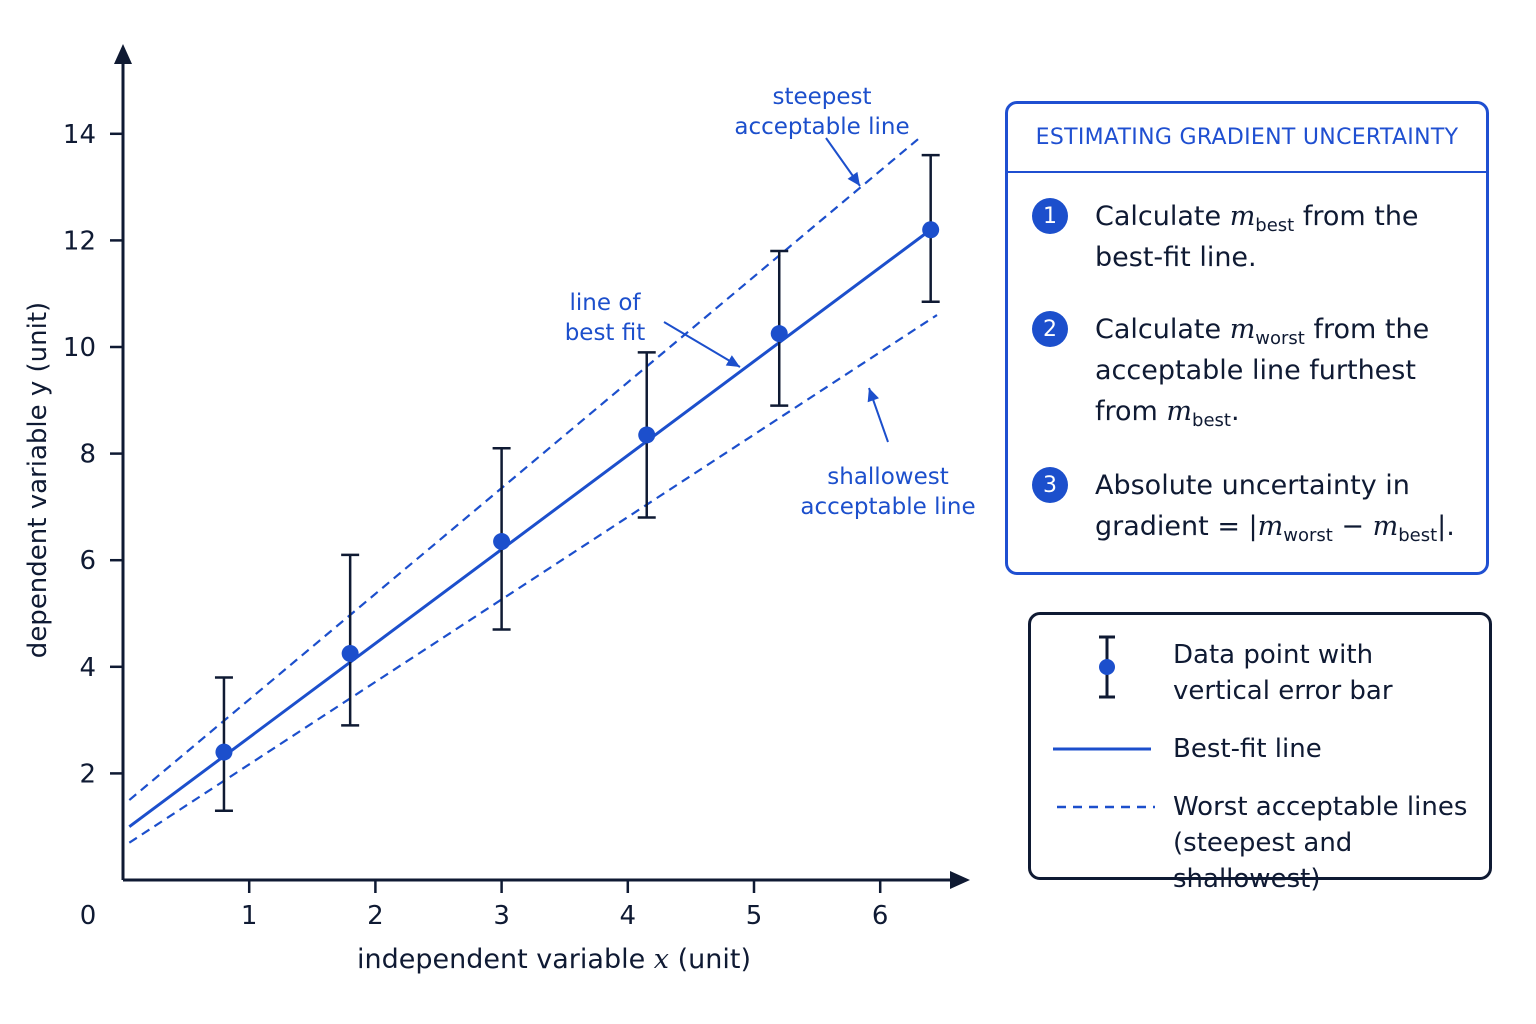  What do you see at coordinates (628, 916) in the screenshot?
I see `x-tick-label: 4` at bounding box center [628, 916].